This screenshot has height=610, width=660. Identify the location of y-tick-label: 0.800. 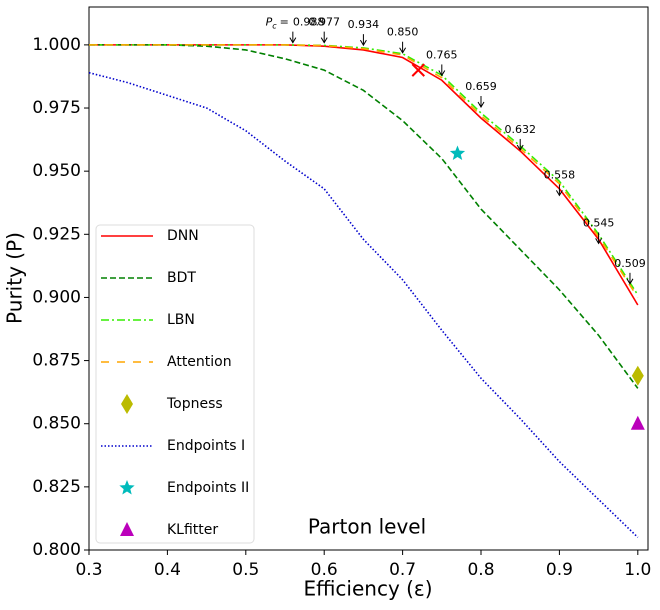
(56, 550).